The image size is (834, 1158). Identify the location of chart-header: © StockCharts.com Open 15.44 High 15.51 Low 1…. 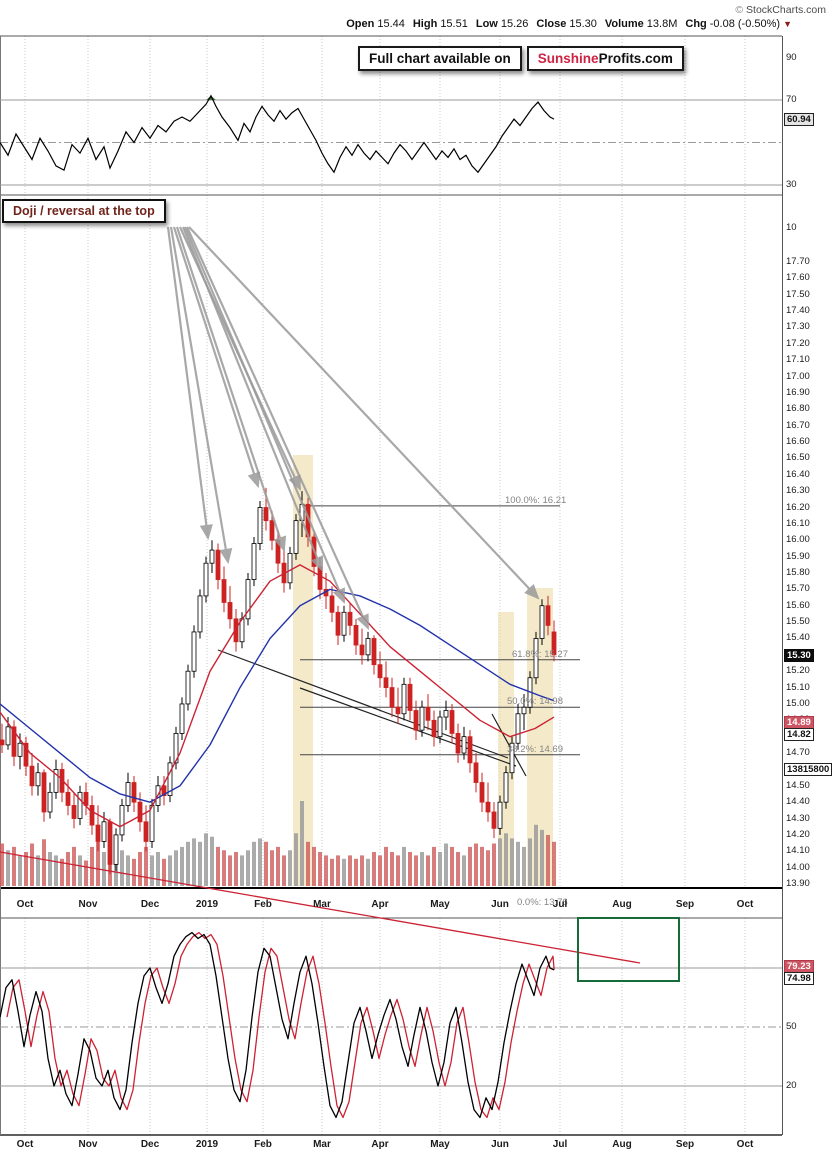
(417, 17).